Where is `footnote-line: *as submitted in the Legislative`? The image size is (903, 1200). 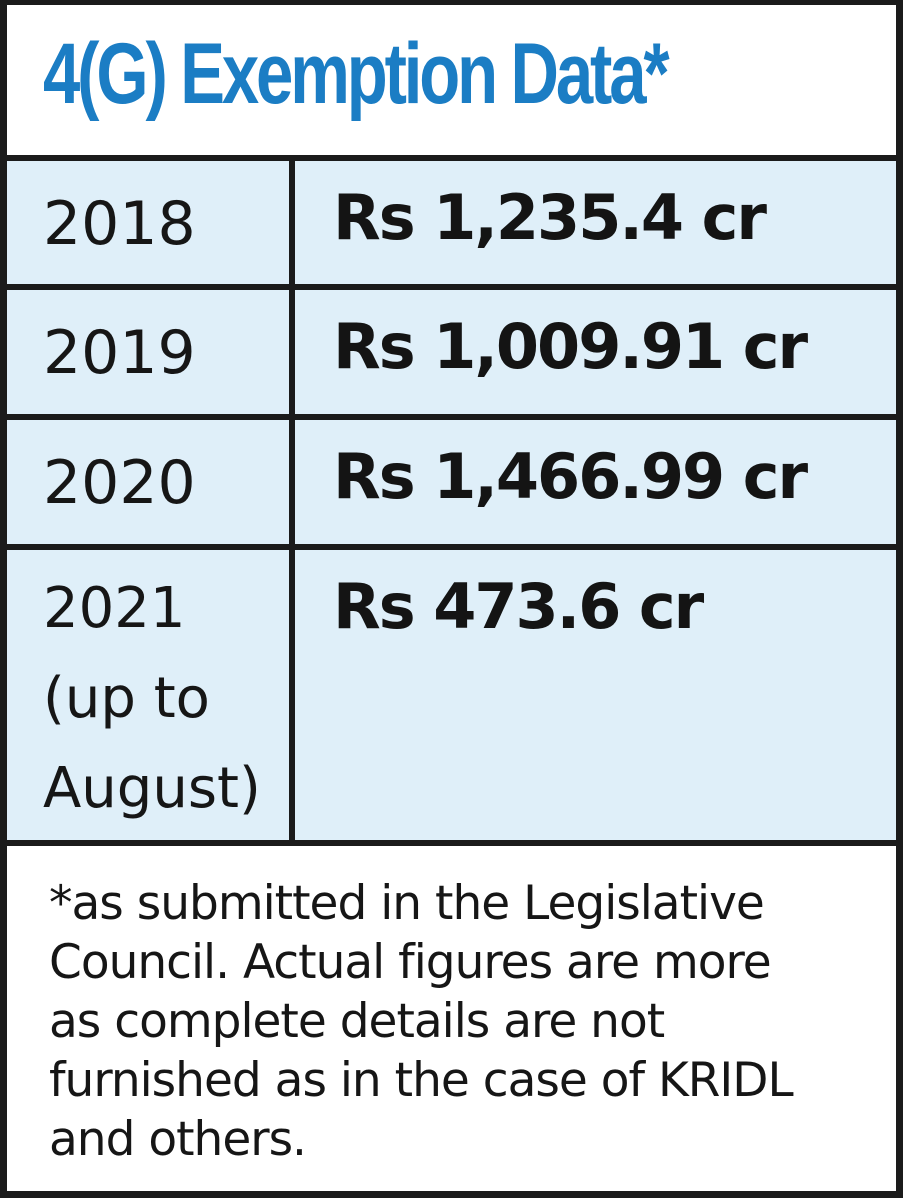
footnote-line: *as submitted in the Legislative is located at coordinates (407, 903).